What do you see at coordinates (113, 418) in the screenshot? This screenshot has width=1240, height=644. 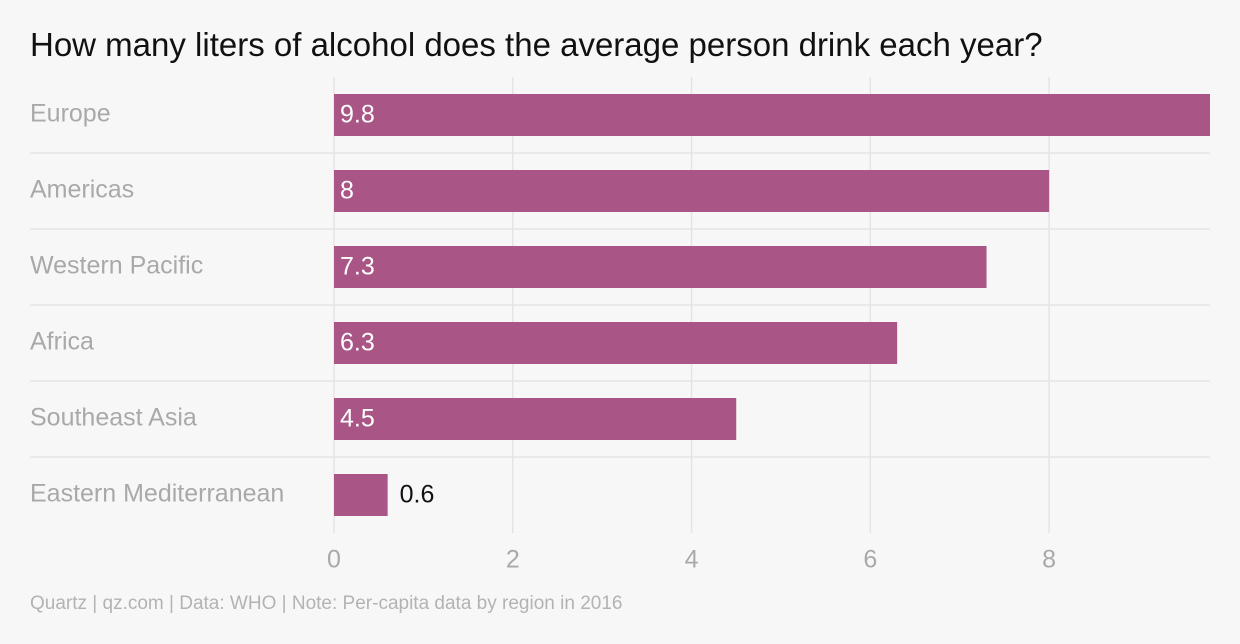 I see `category-label: Southeast Asia` at bounding box center [113, 418].